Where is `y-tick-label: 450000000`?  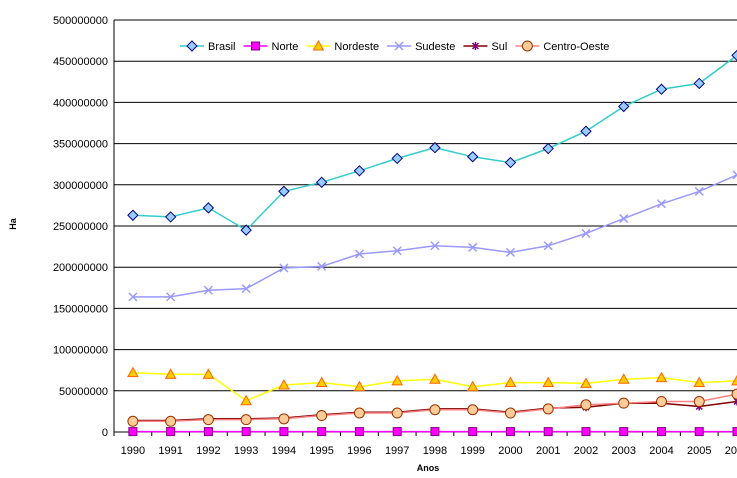
y-tick-label: 450000000 is located at coordinates (80, 62).